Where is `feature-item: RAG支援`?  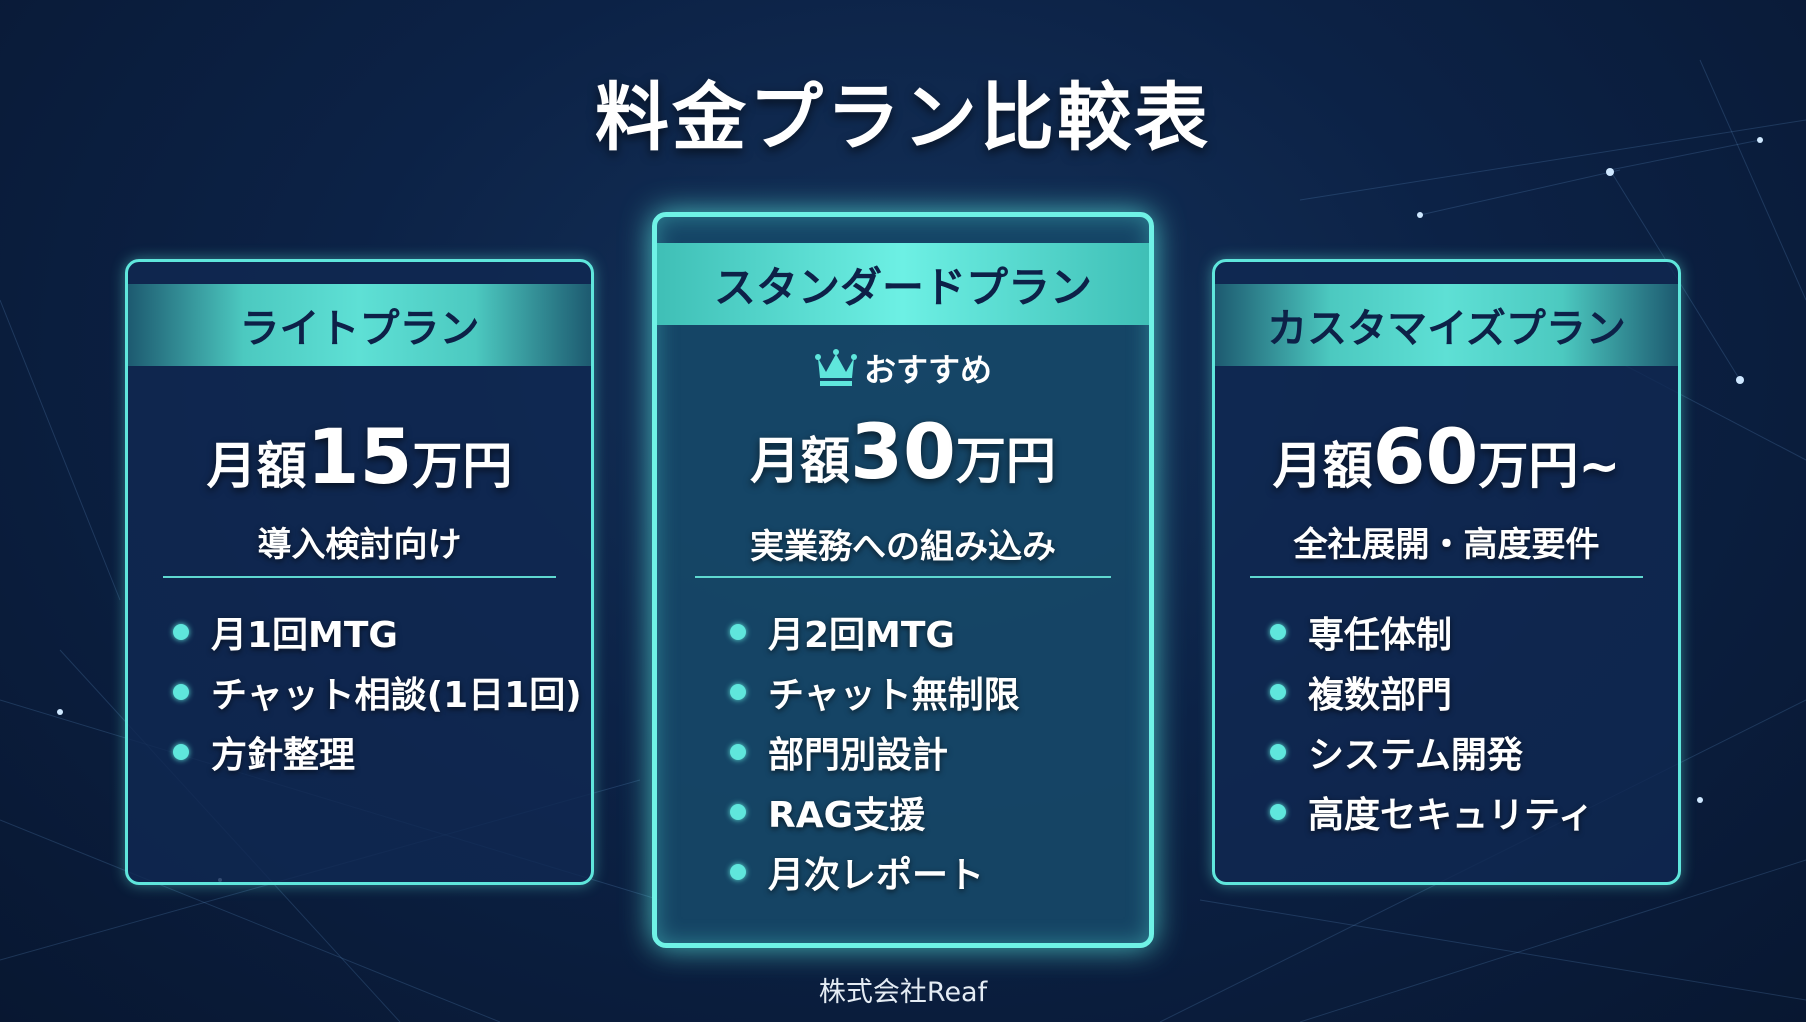
feature-item: RAG支援 is located at coordinates (875, 812).